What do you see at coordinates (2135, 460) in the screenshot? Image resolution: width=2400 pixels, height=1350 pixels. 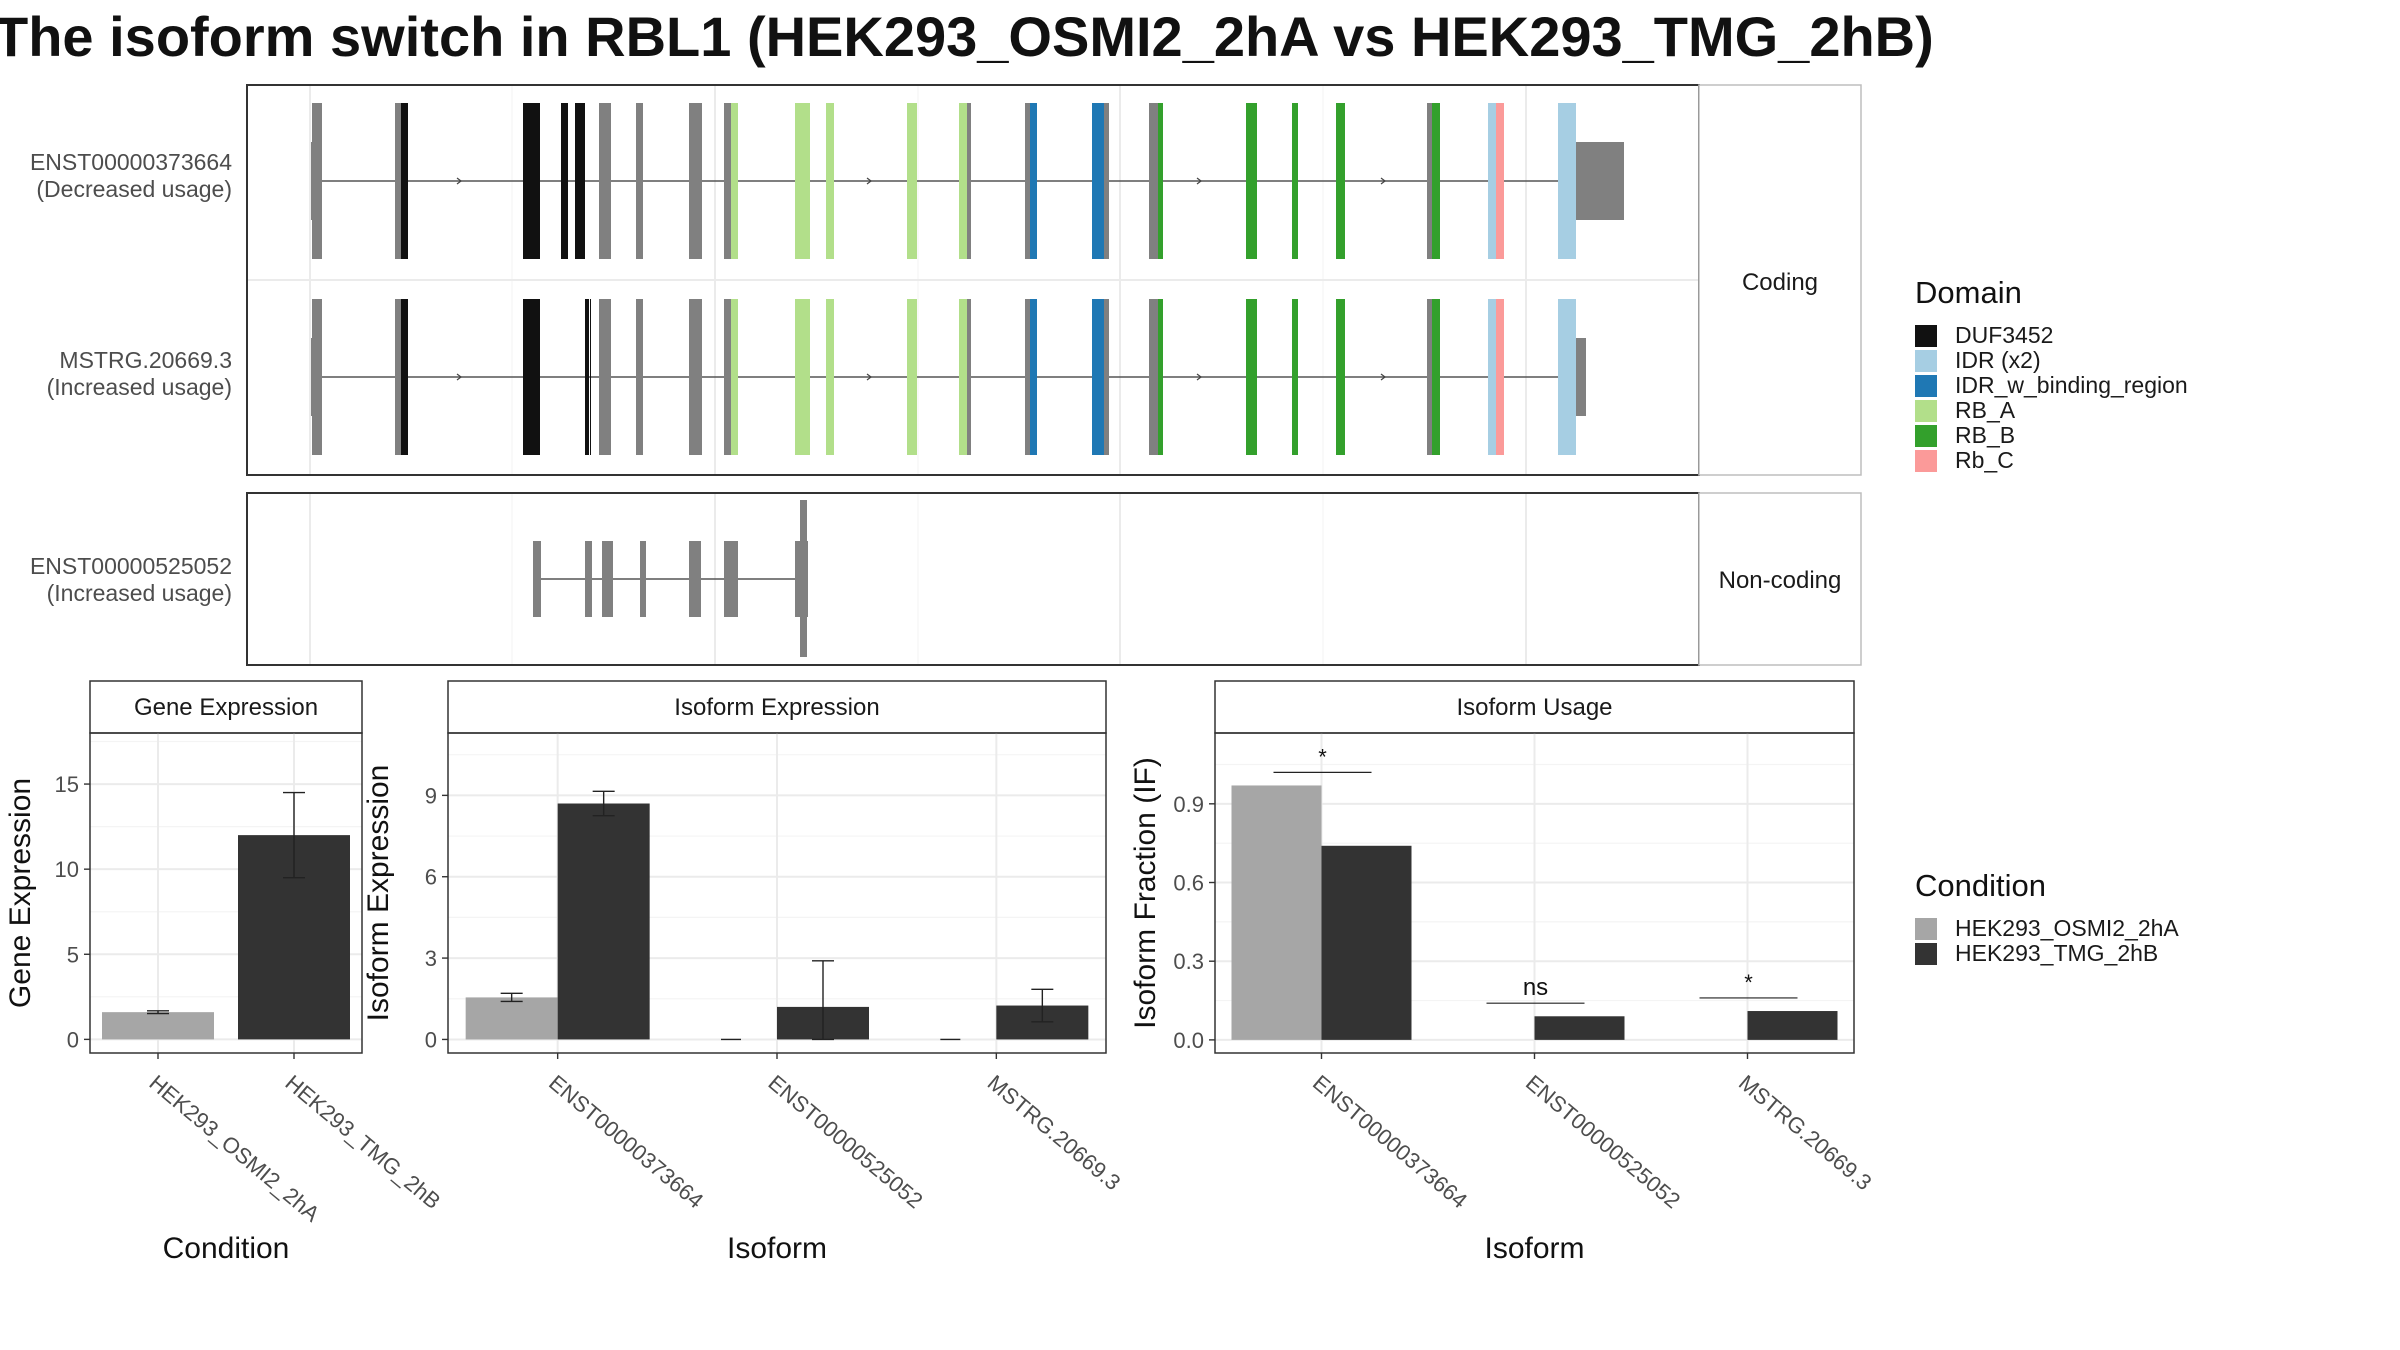 I see `domain-legend-item: Rb_C` at bounding box center [2135, 460].